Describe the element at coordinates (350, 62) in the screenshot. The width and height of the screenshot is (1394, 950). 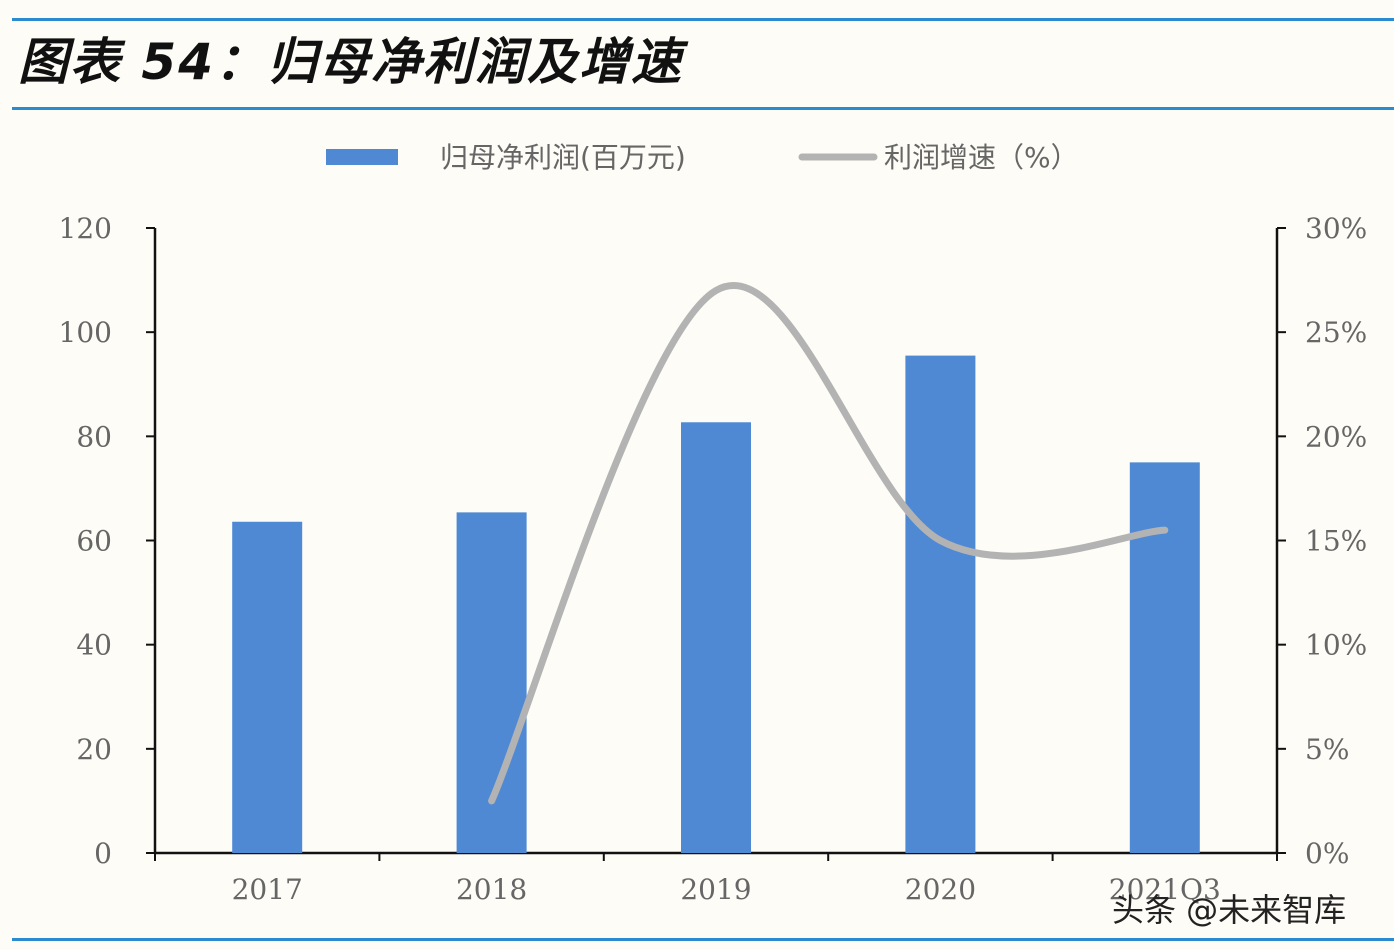
I see `chart-title: 图表 54：归母净利润及增速` at that location.